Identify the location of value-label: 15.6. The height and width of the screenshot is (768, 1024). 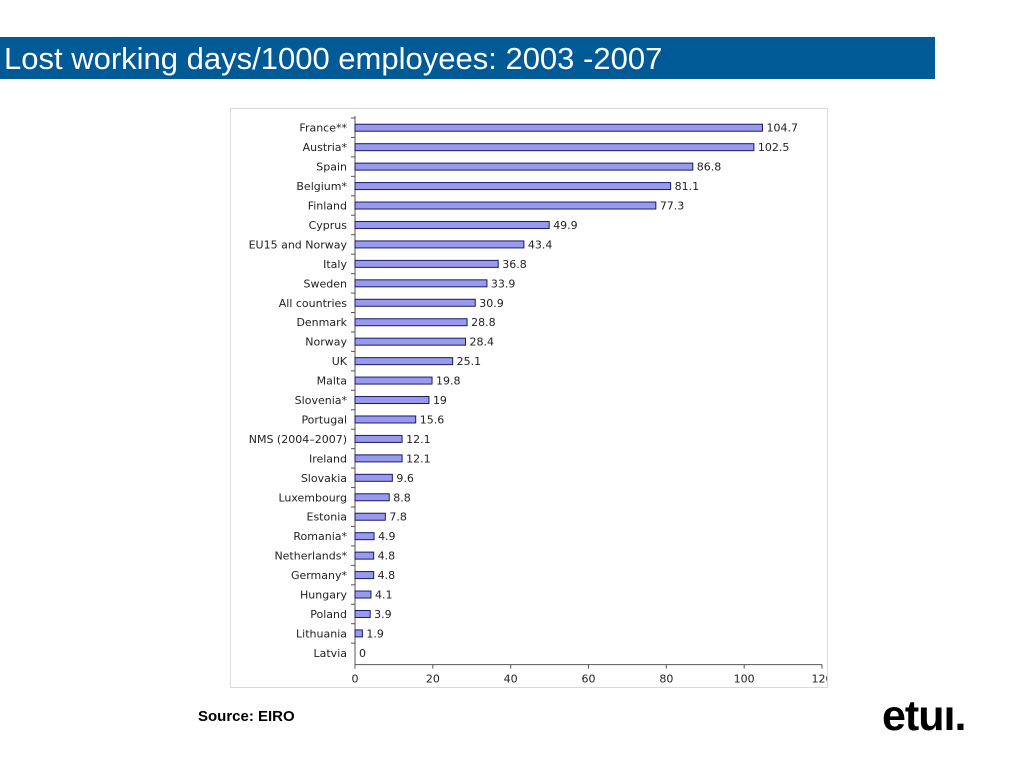
(432, 419).